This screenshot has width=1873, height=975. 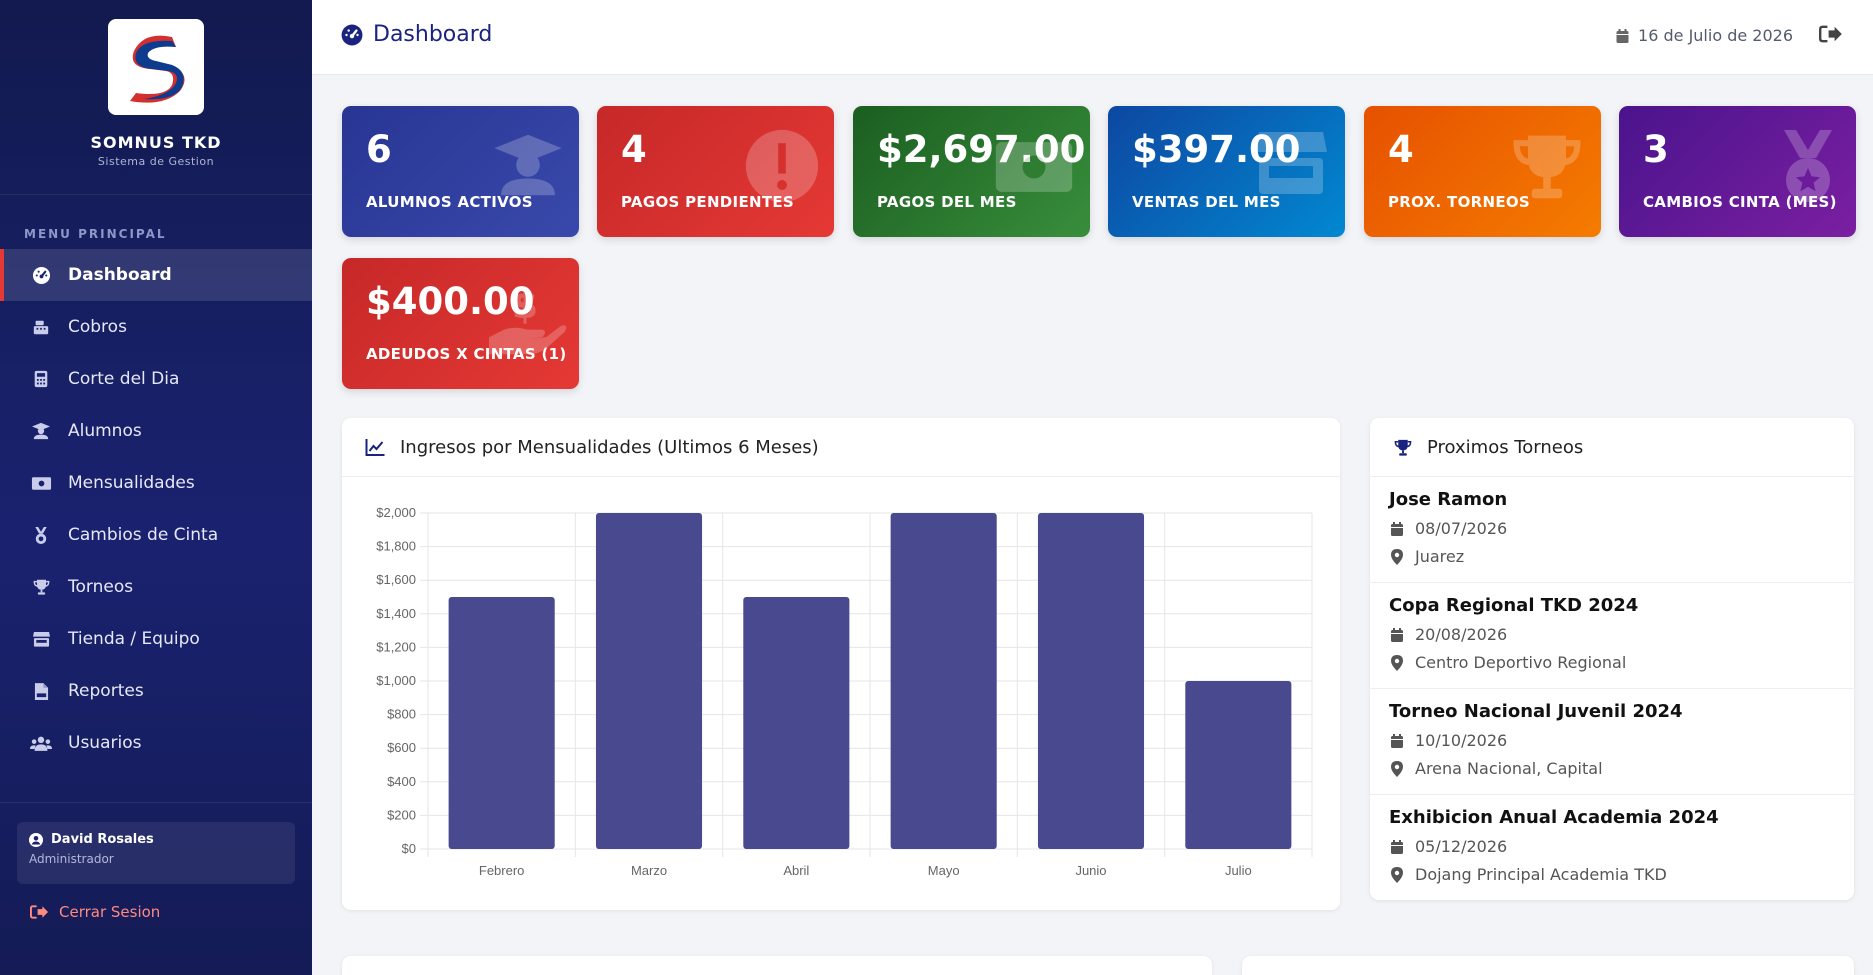 I want to click on exclamation-circle-icon, so click(x=782, y=168).